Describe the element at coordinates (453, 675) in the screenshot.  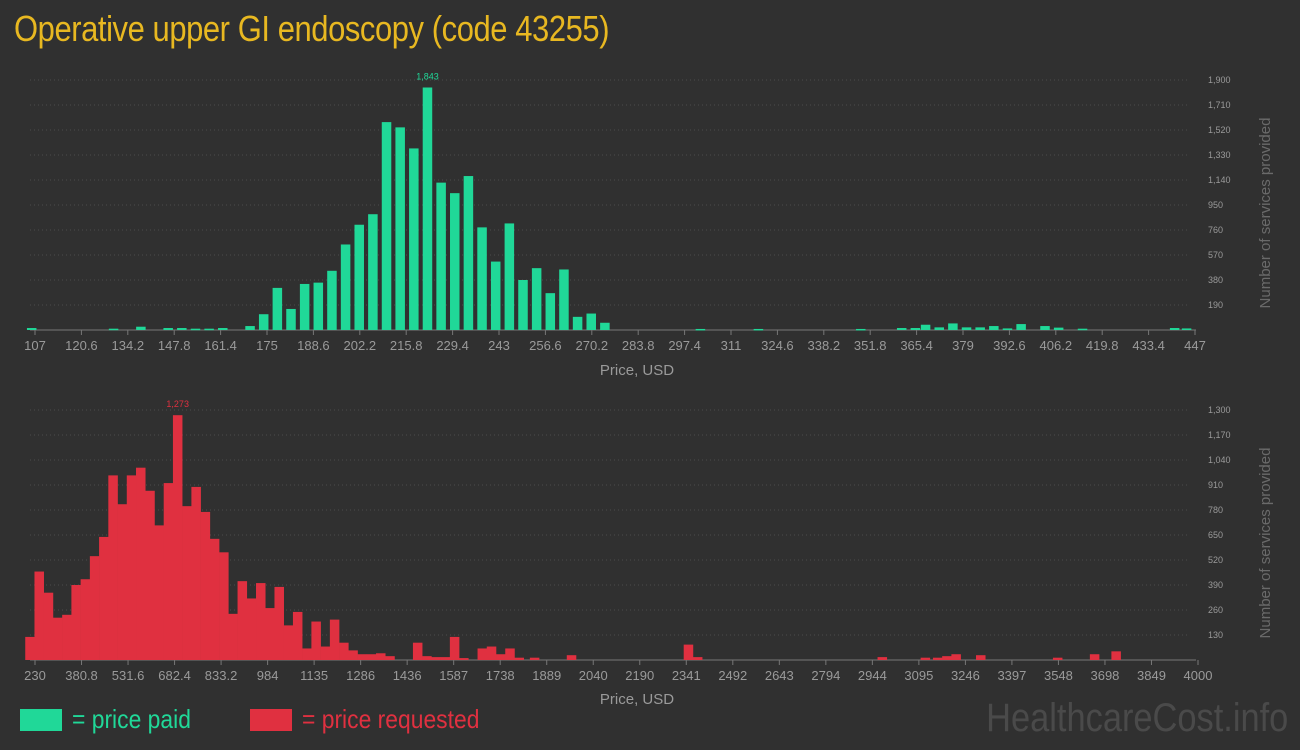
I see `x-tick-label: 1587` at that location.